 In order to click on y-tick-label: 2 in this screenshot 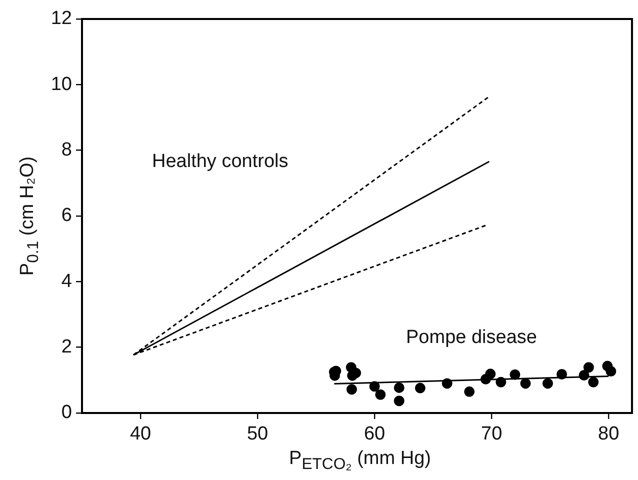, I will do `click(66, 347)`.